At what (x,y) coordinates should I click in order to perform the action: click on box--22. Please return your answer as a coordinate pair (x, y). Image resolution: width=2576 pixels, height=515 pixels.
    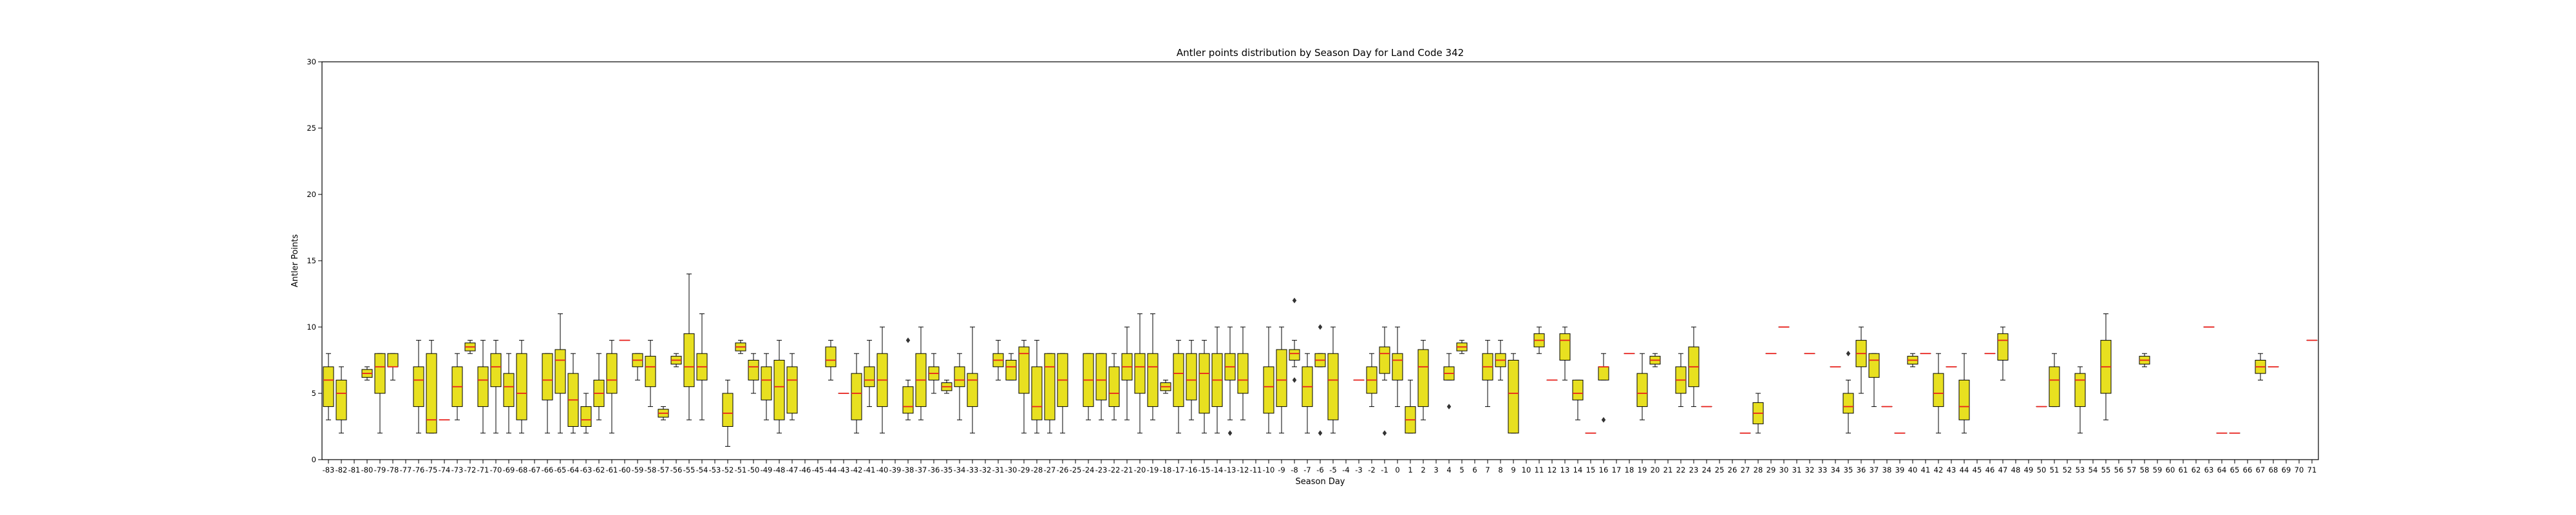
    Looking at the image, I should click on (1114, 386).